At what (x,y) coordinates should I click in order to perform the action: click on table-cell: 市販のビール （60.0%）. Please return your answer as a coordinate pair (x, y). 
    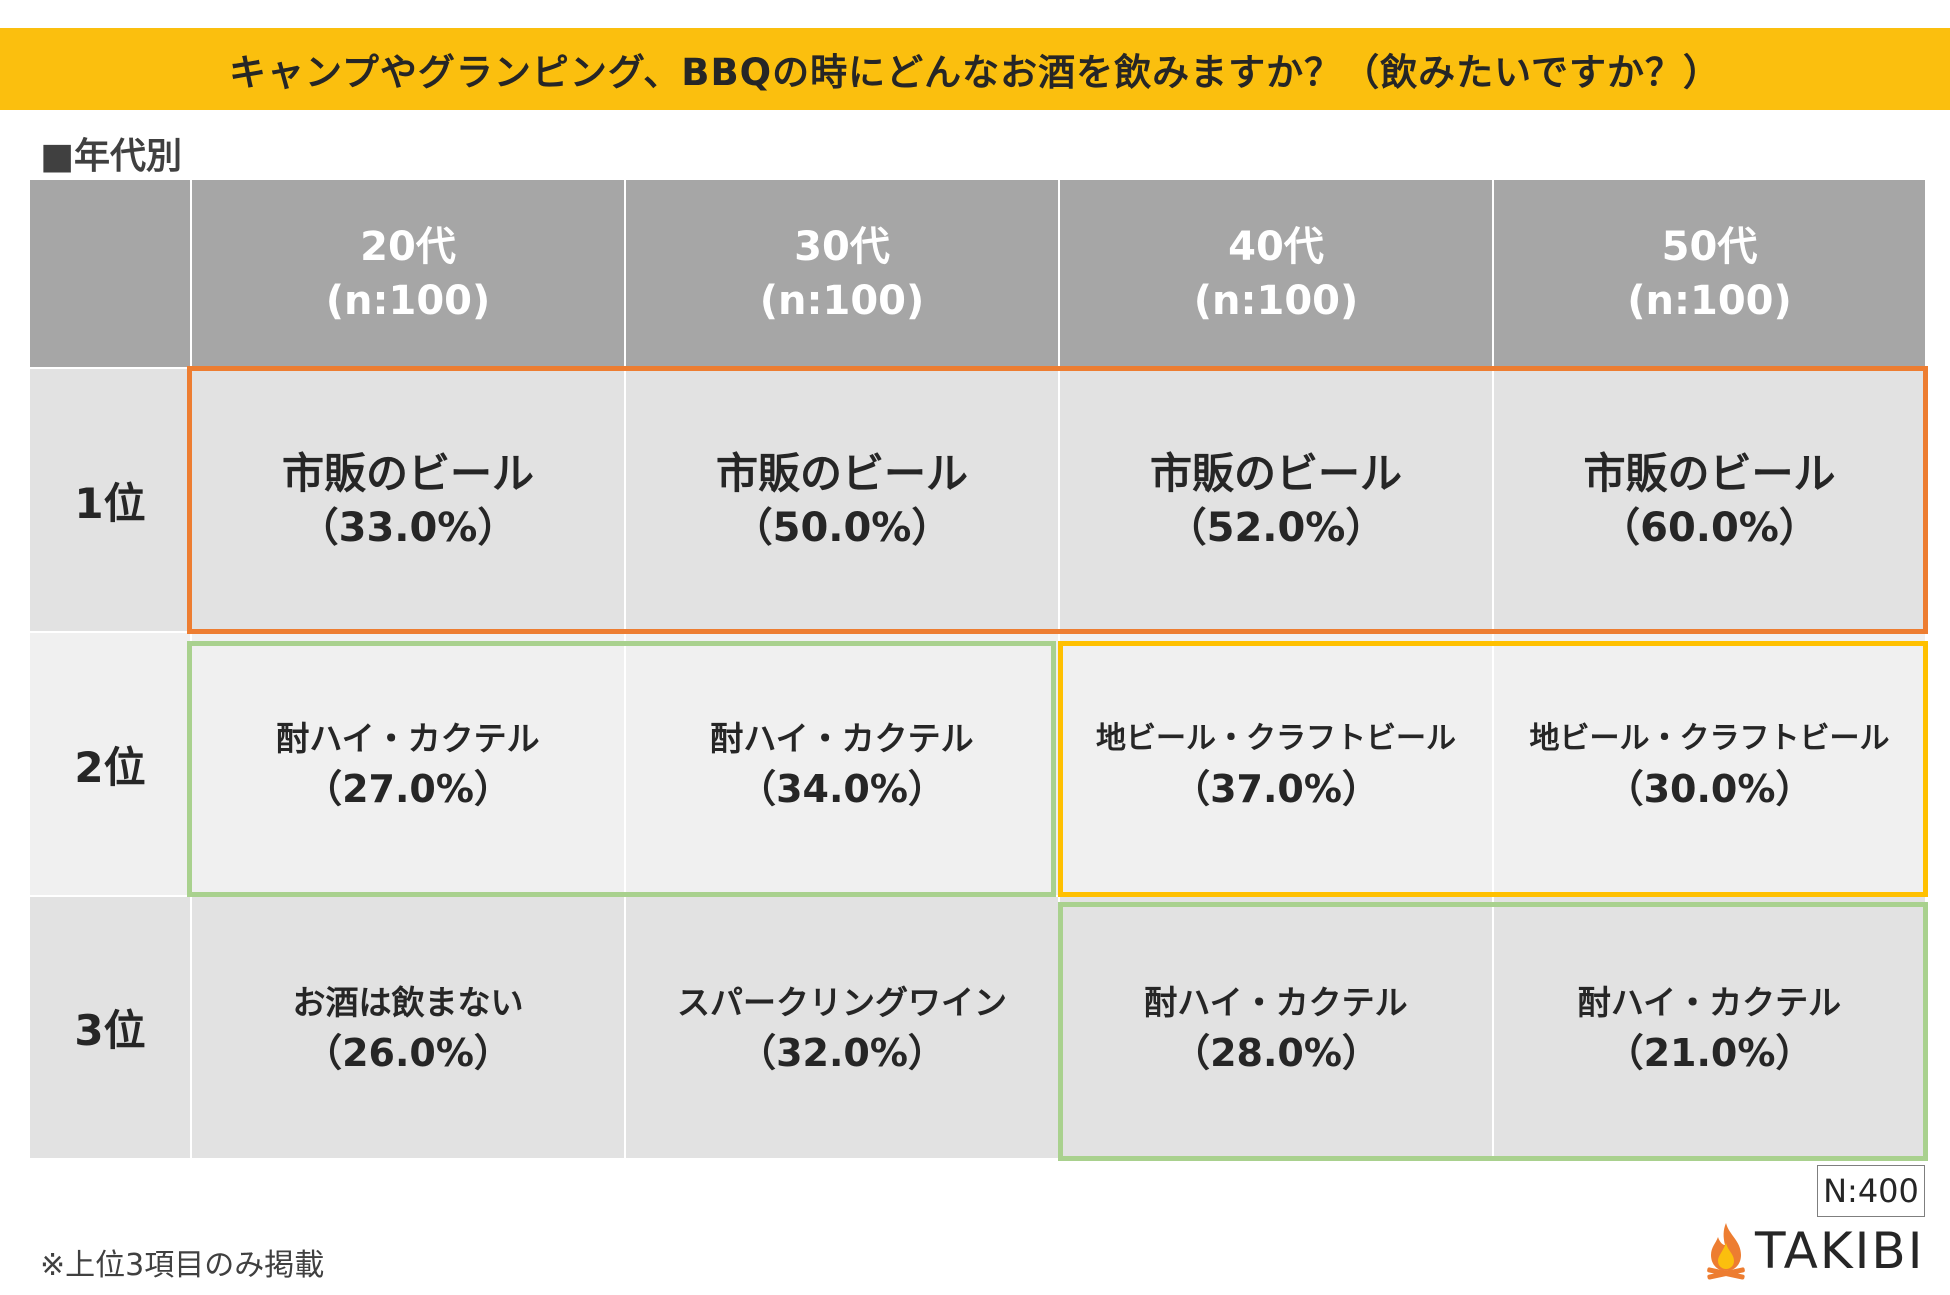
    Looking at the image, I should click on (1709, 500).